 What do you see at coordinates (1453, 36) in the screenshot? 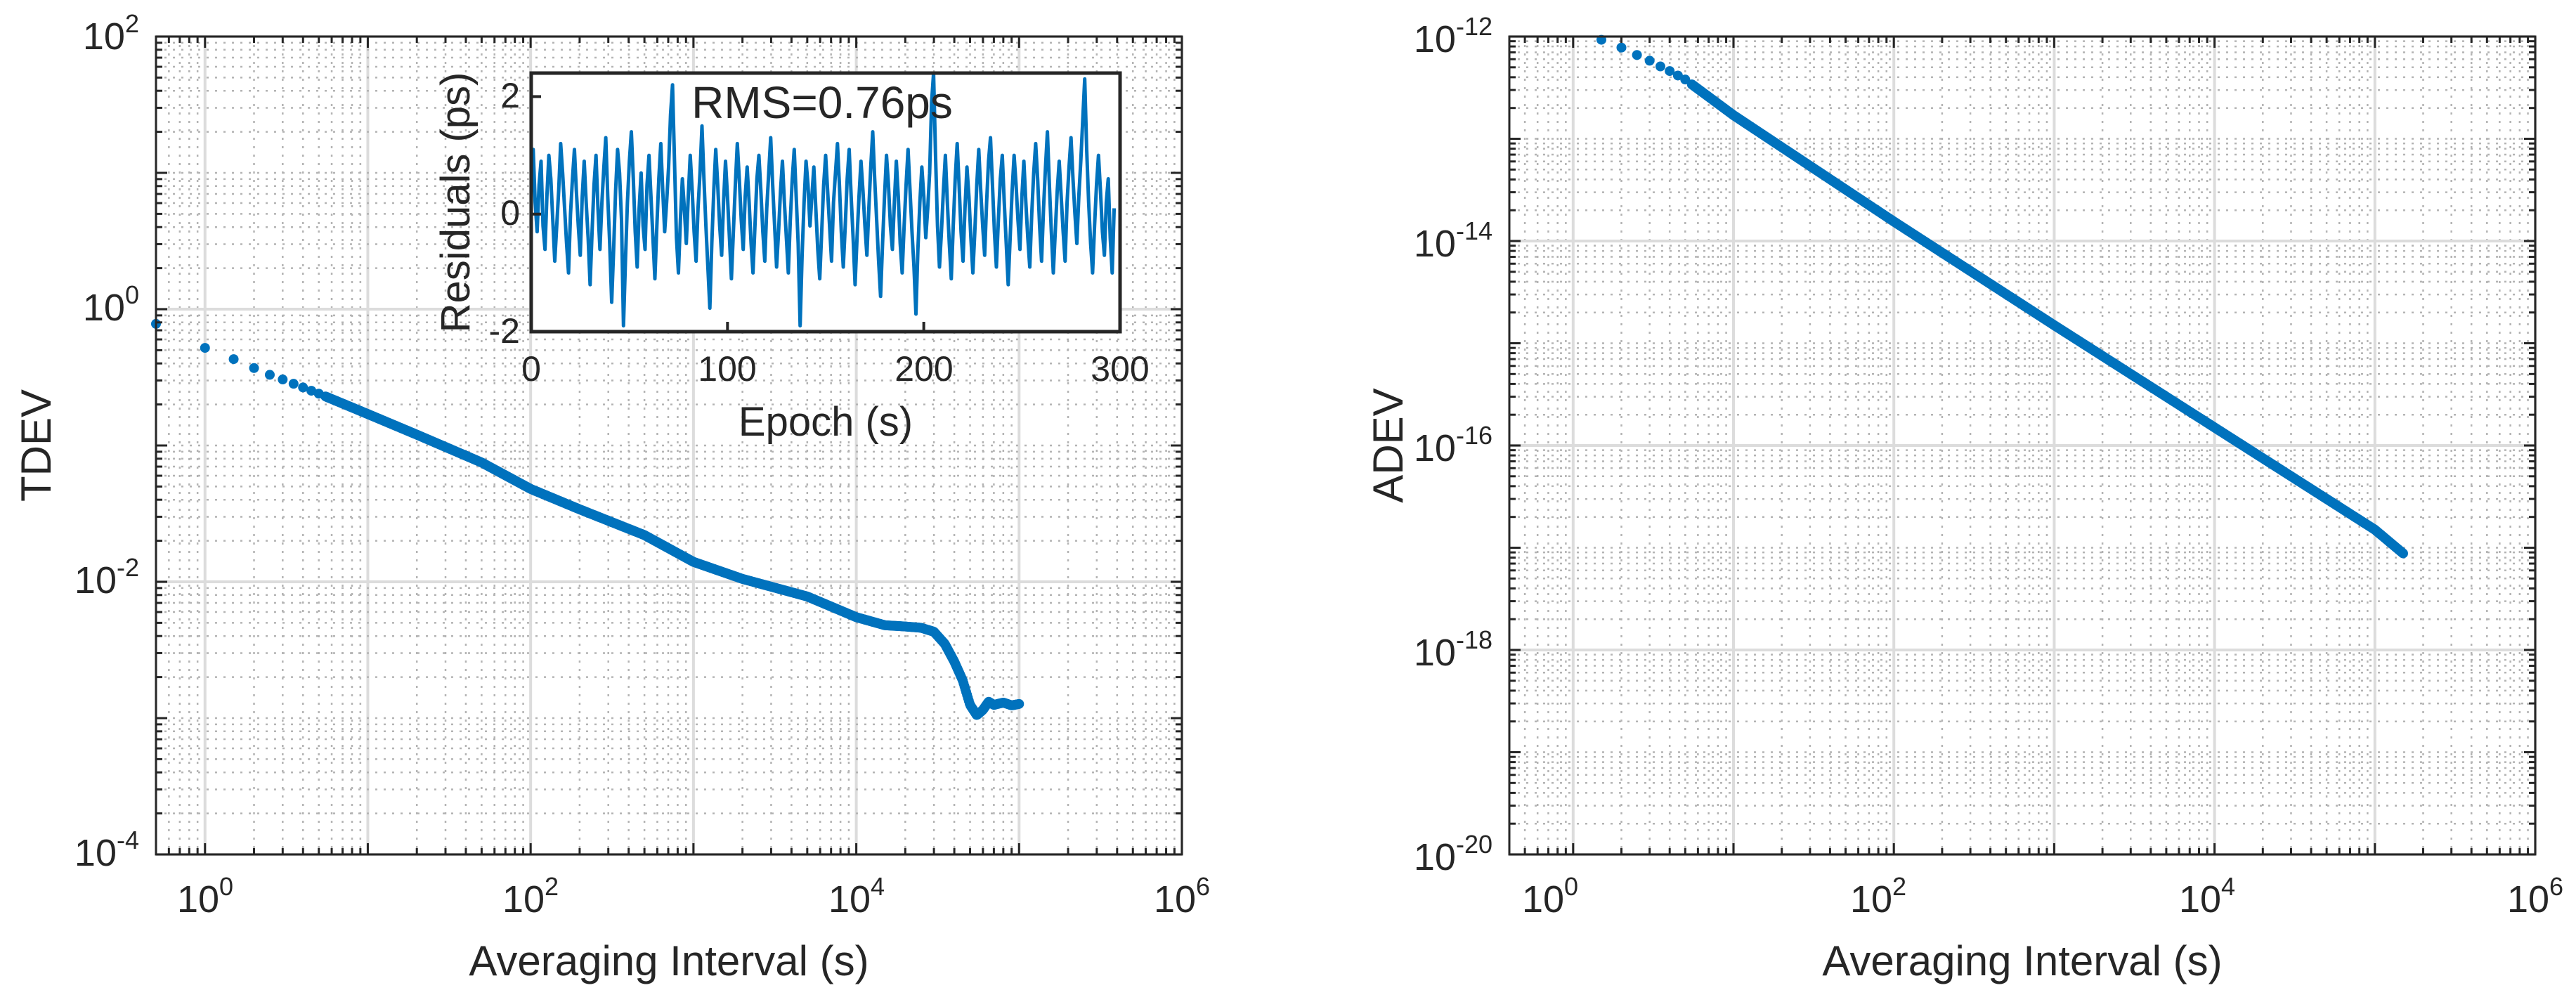
I see `adev-ytick-label: 10-12` at bounding box center [1453, 36].